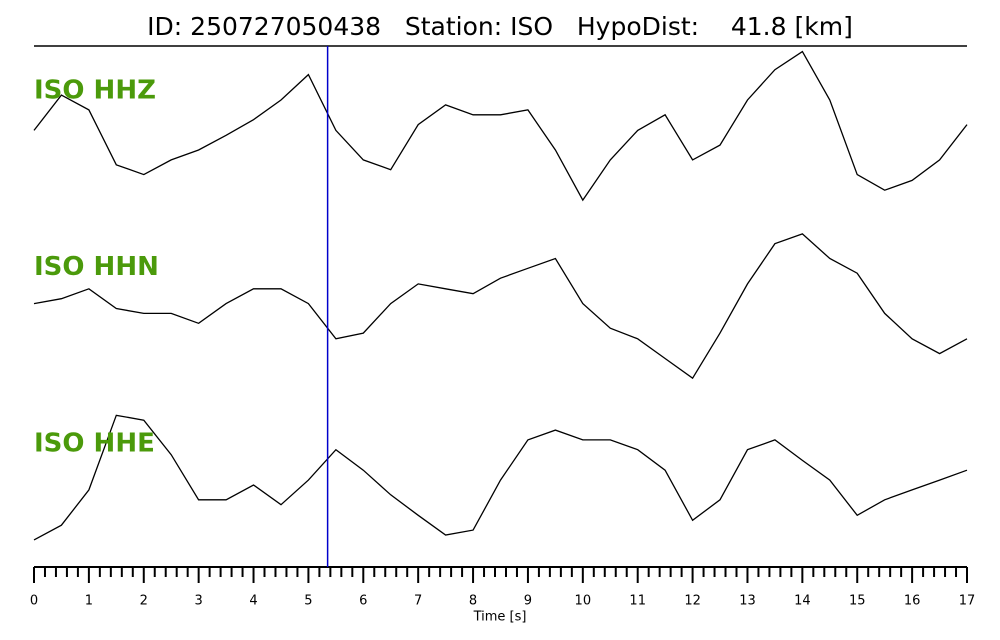 This screenshot has width=1000, height=640. I want to click on trace-label: ISO HHN, so click(96, 267).